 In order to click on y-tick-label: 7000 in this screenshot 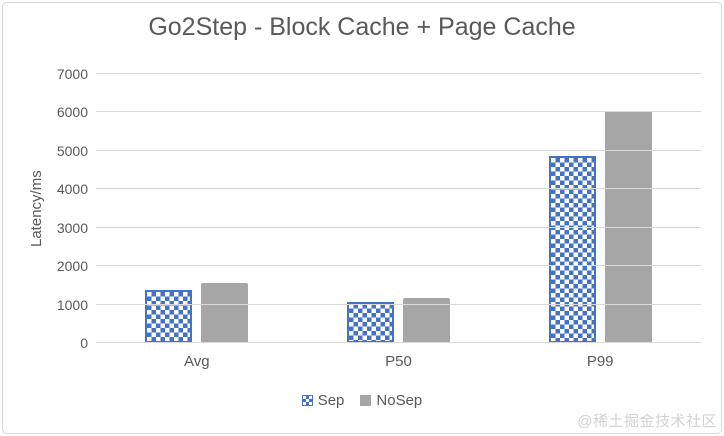, I will do `click(72, 74)`.